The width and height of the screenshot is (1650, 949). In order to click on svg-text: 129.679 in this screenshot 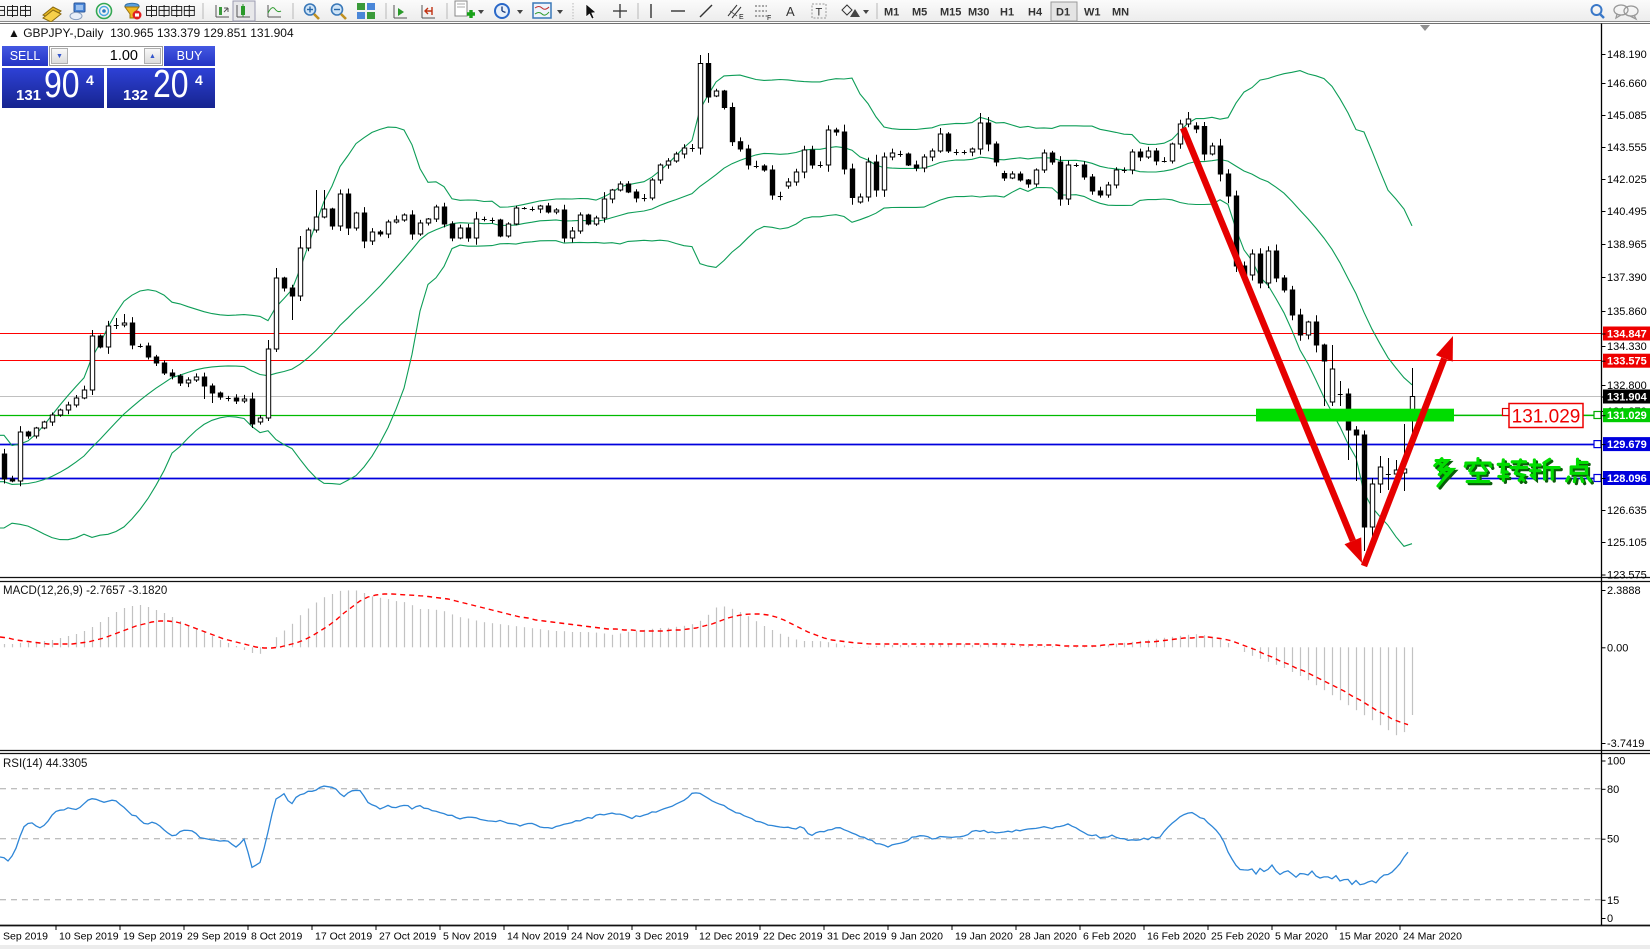, I will do `click(1627, 445)`.